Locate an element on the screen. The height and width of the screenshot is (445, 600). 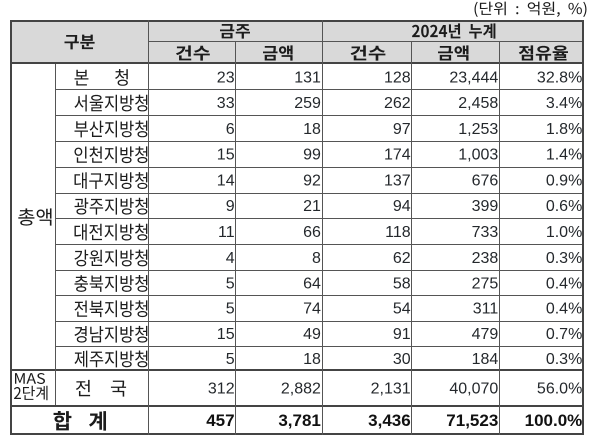
svg-text: 128 is located at coordinates (397, 77).